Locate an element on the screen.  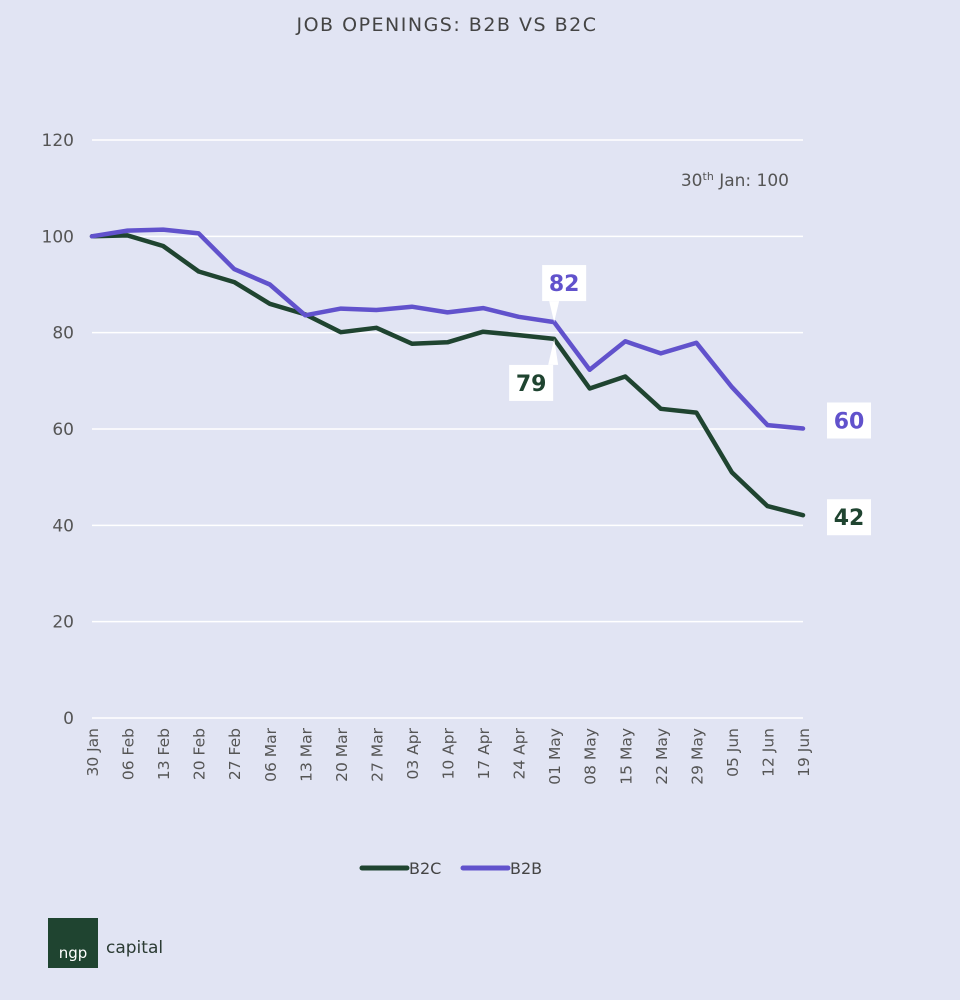
x-tick-label: 27 Mar is located at coordinates (377, 754).